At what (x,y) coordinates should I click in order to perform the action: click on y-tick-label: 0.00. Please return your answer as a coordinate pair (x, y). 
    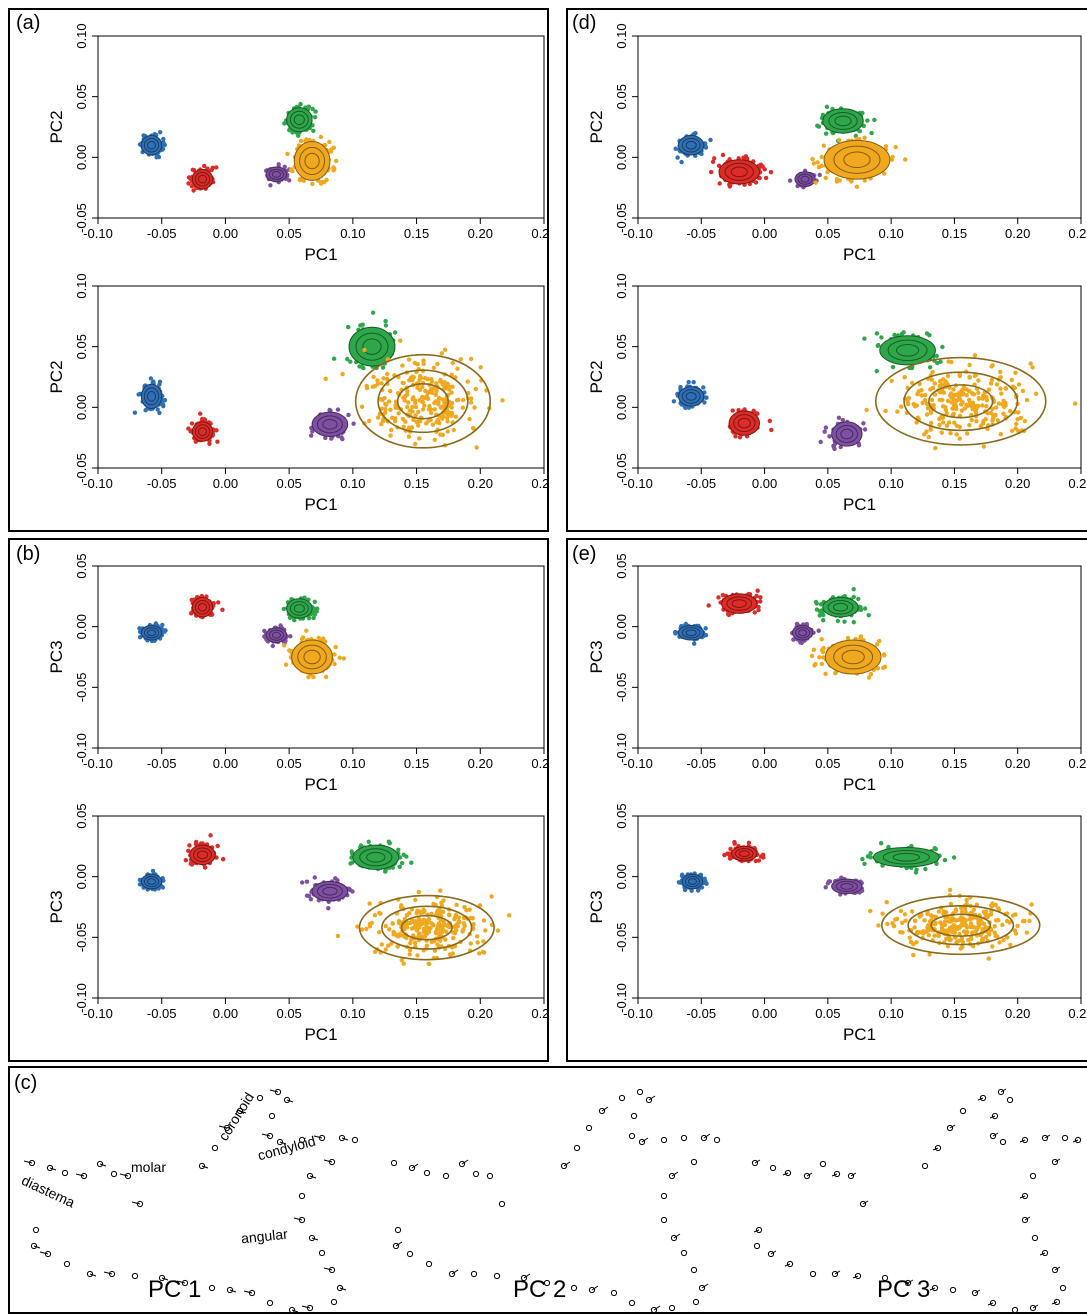
    Looking at the image, I should click on (621, 407).